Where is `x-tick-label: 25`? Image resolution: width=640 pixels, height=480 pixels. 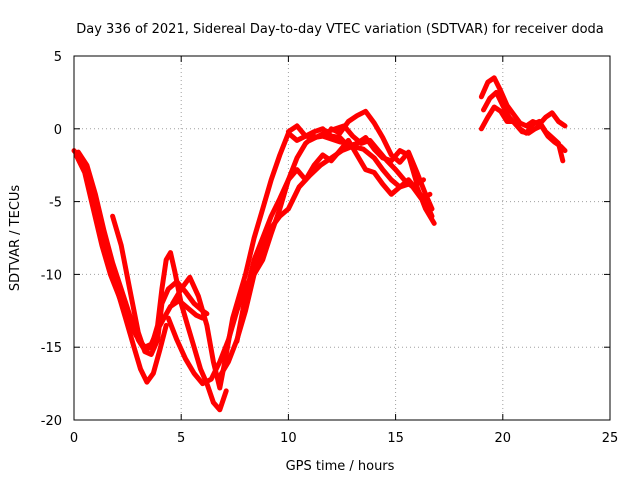
x-tick-label: 25 is located at coordinates (610, 438).